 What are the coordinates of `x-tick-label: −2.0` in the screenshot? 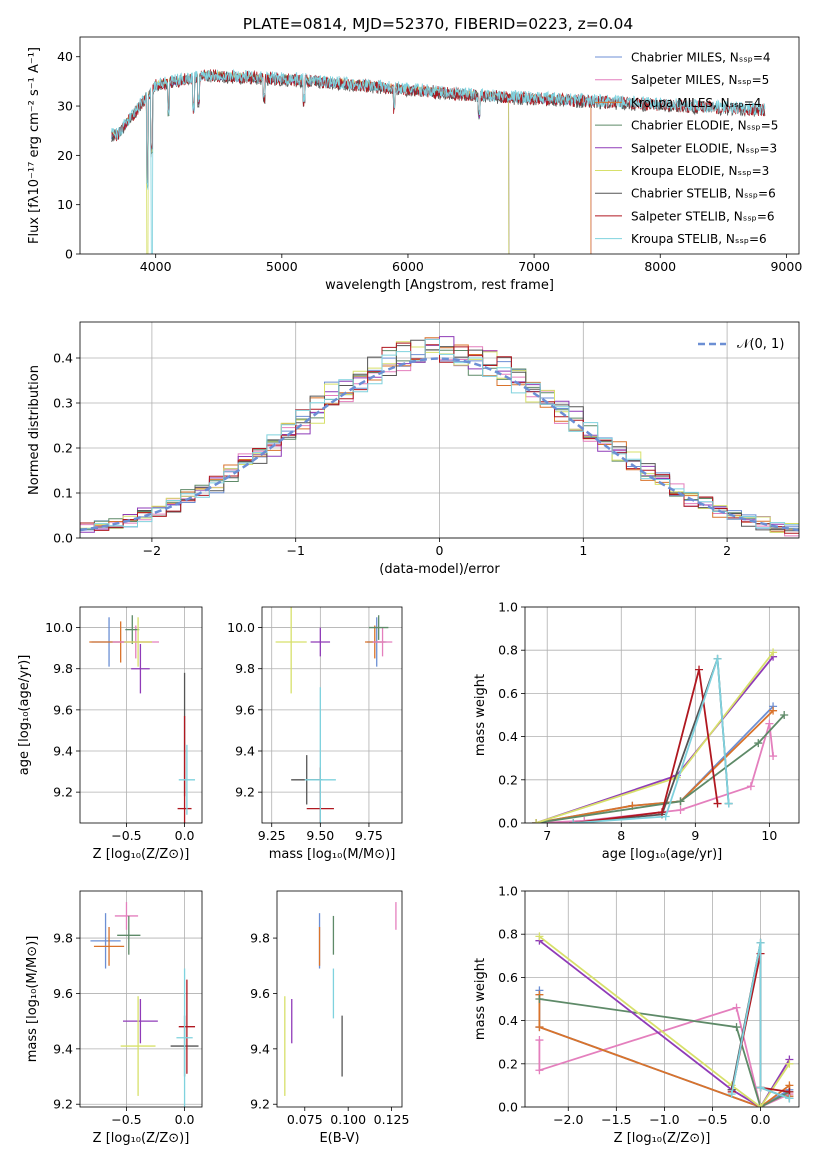 It's located at (568, 1119).